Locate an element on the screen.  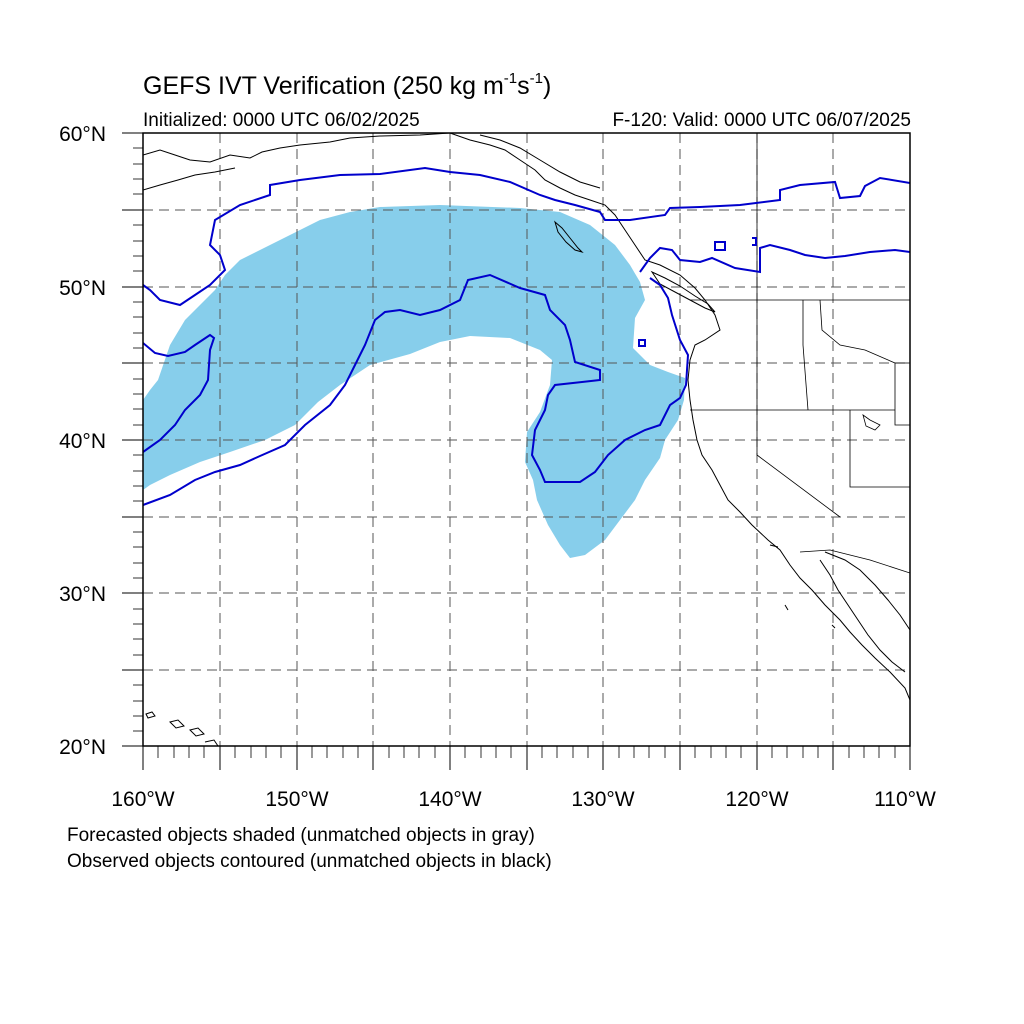
lat-label: 60°N is located at coordinates (82, 134).